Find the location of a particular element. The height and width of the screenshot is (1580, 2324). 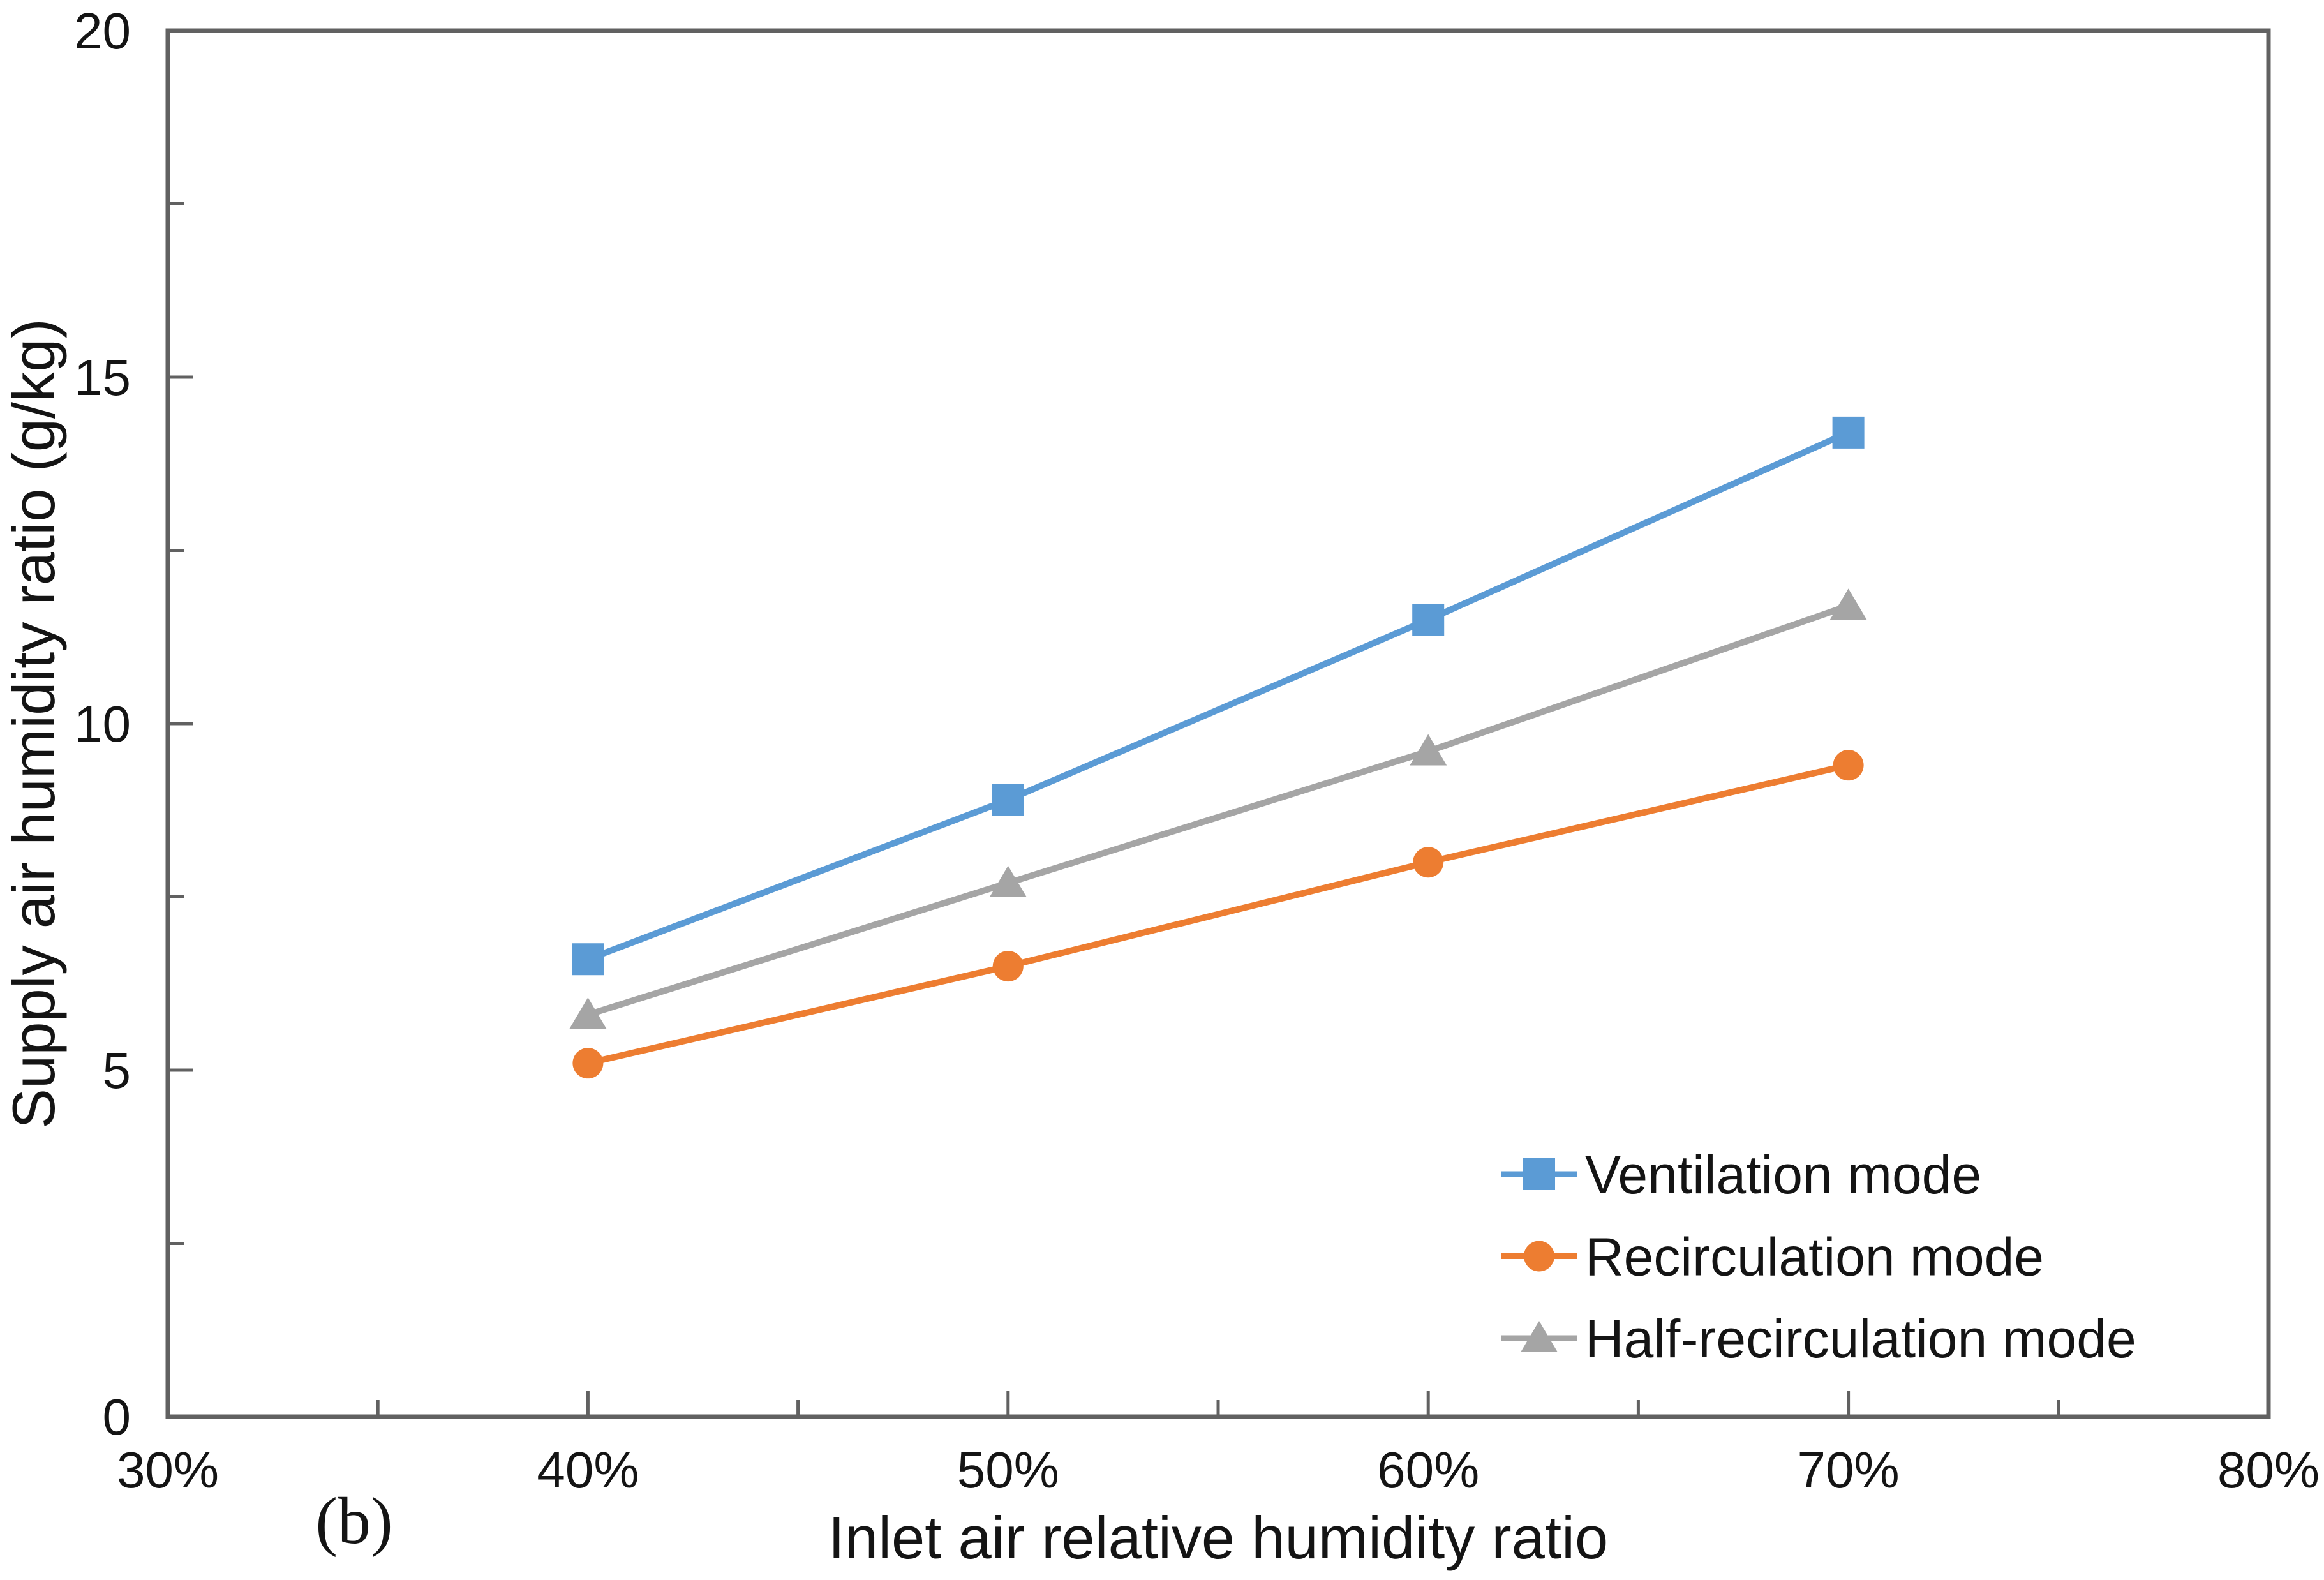

legend-item-half-recirculation-mode: Half-recirculation mode is located at coordinates (1819, 1339).